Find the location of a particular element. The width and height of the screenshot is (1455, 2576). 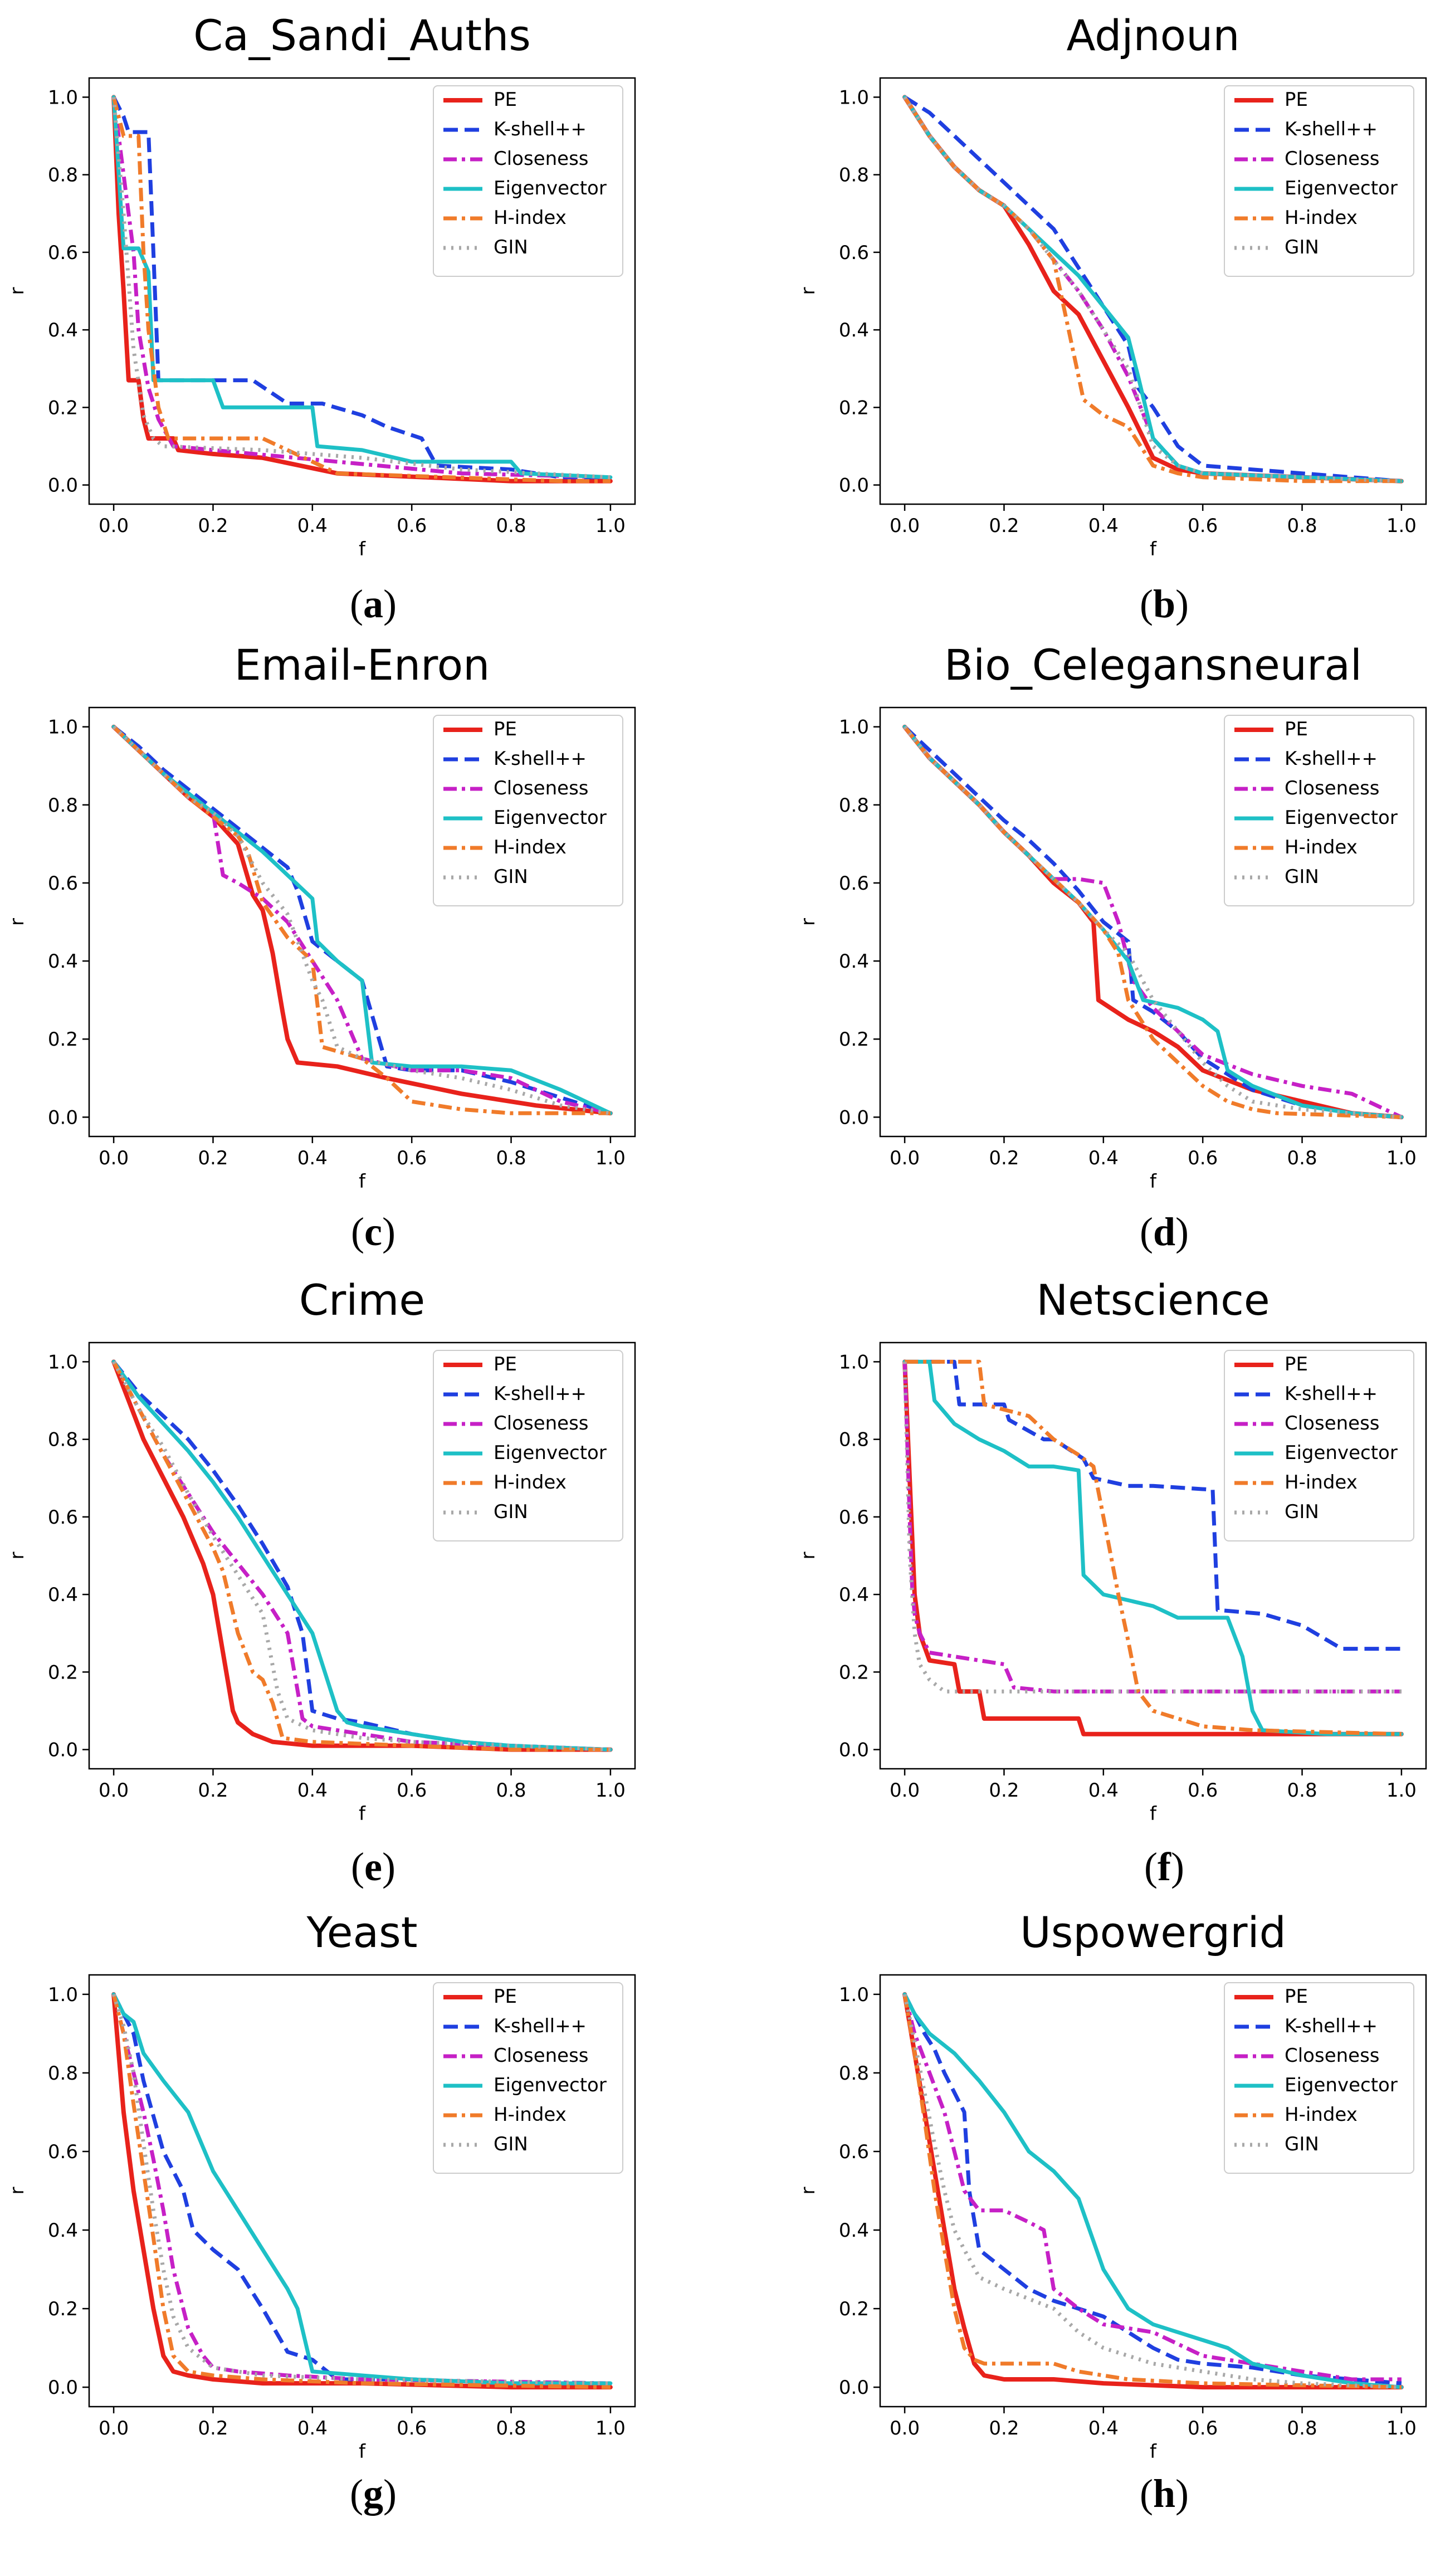

legend-label: H-index is located at coordinates (530, 218).